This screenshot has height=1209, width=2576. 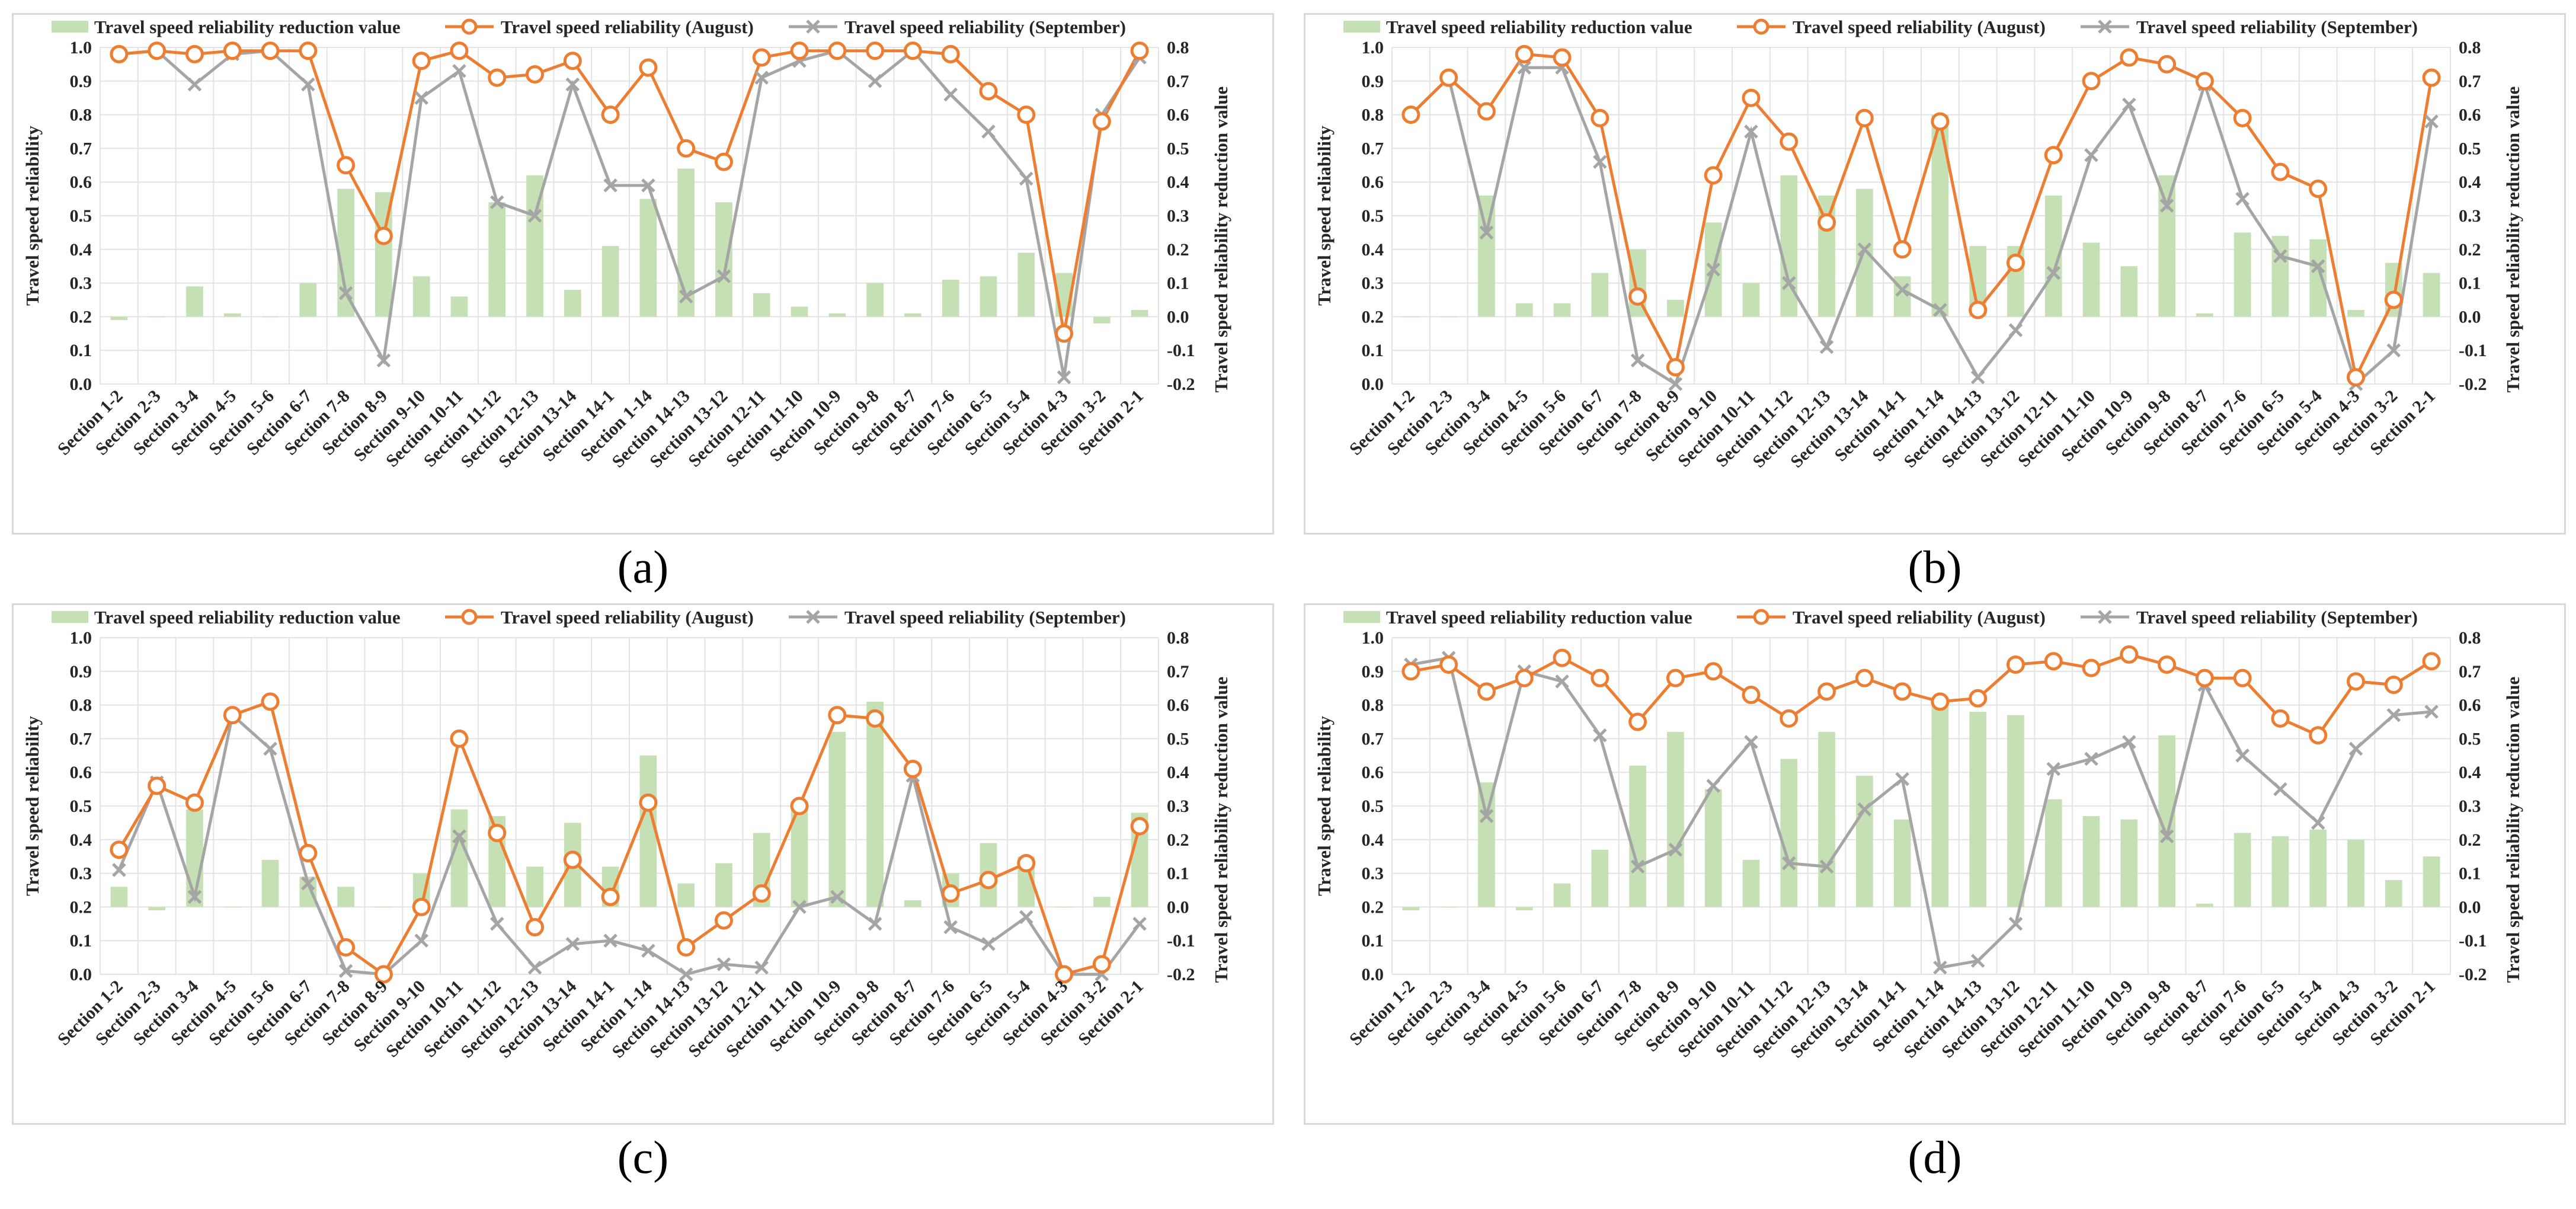 What do you see at coordinates (630, 191) in the screenshot?
I see `line-august` at bounding box center [630, 191].